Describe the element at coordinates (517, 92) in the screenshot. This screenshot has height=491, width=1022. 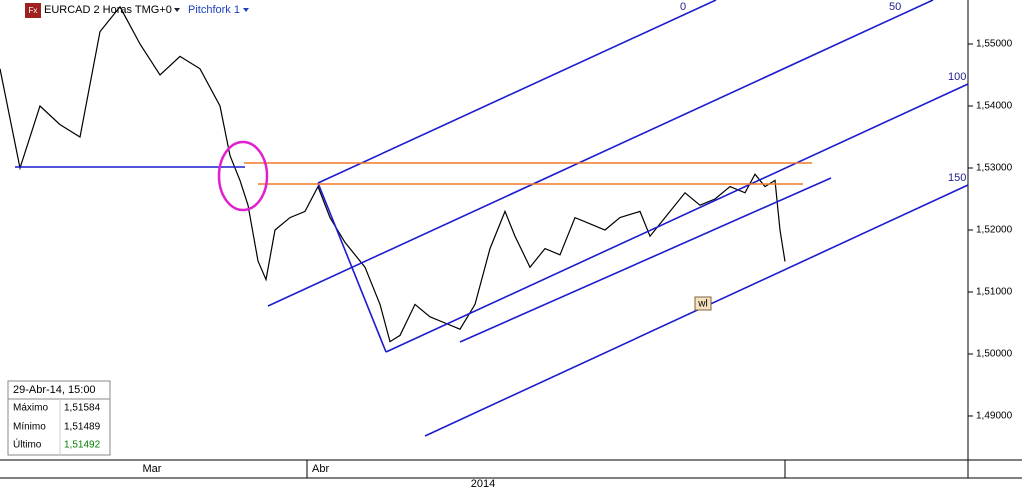
I see `pitchfork-median` at that location.